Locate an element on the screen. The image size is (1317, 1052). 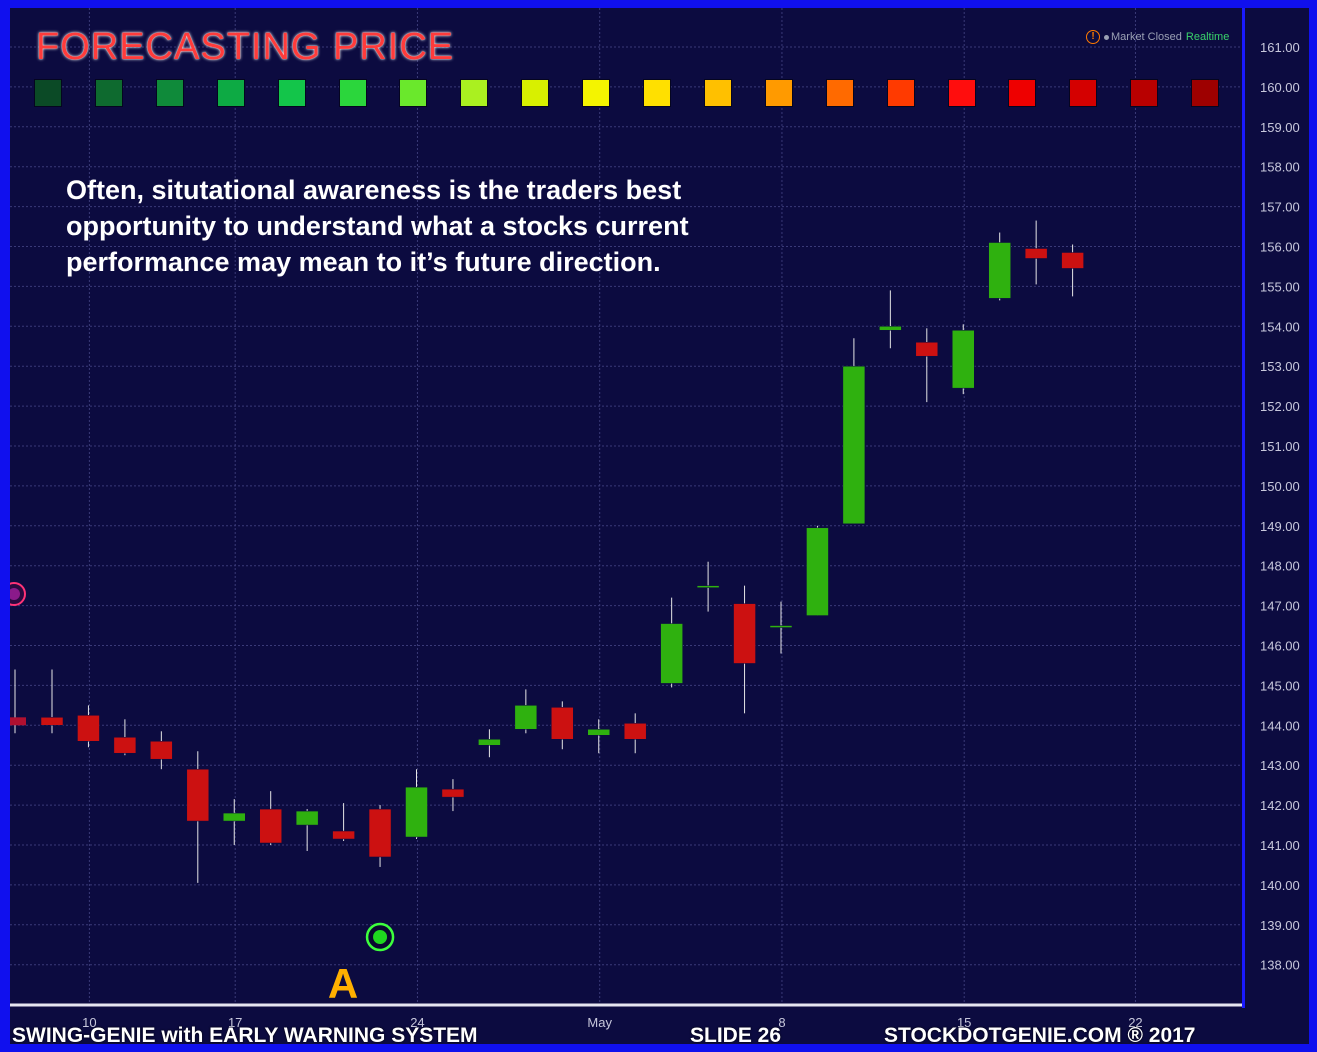
frame-bottom-border is located at coordinates (658, 1048).